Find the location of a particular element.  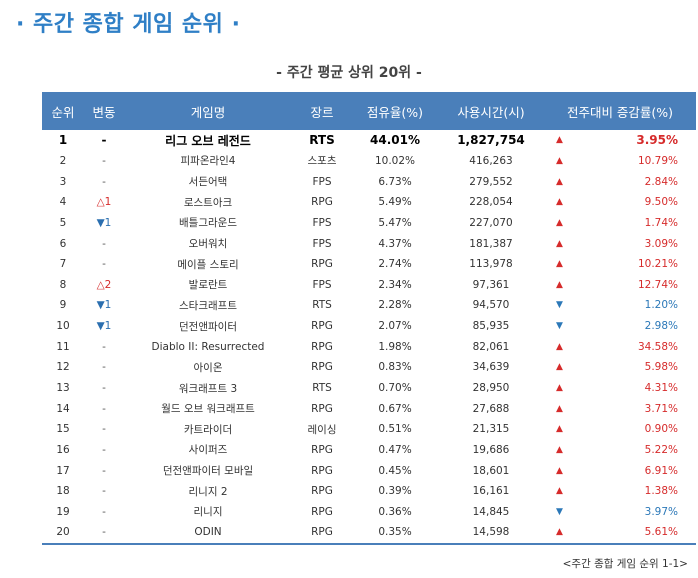

rank-cell: 8 is located at coordinates (63, 284).